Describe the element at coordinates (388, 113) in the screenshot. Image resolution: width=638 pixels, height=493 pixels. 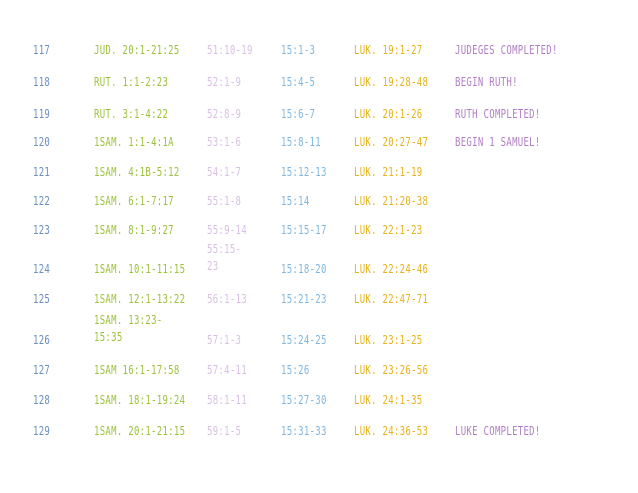
I see `luke-reading: Luk. 20:1-26` at that location.